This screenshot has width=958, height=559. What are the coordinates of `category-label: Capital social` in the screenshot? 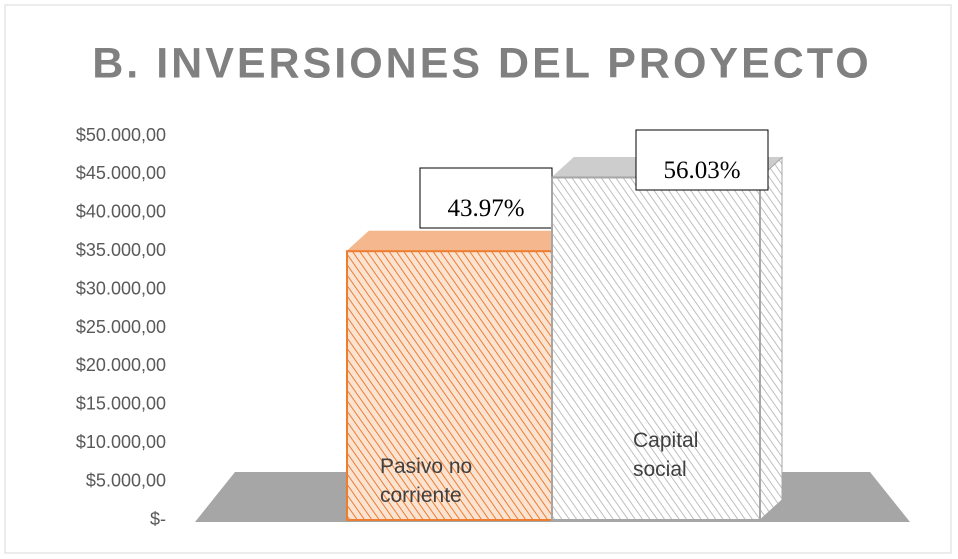 It's located at (666, 455).